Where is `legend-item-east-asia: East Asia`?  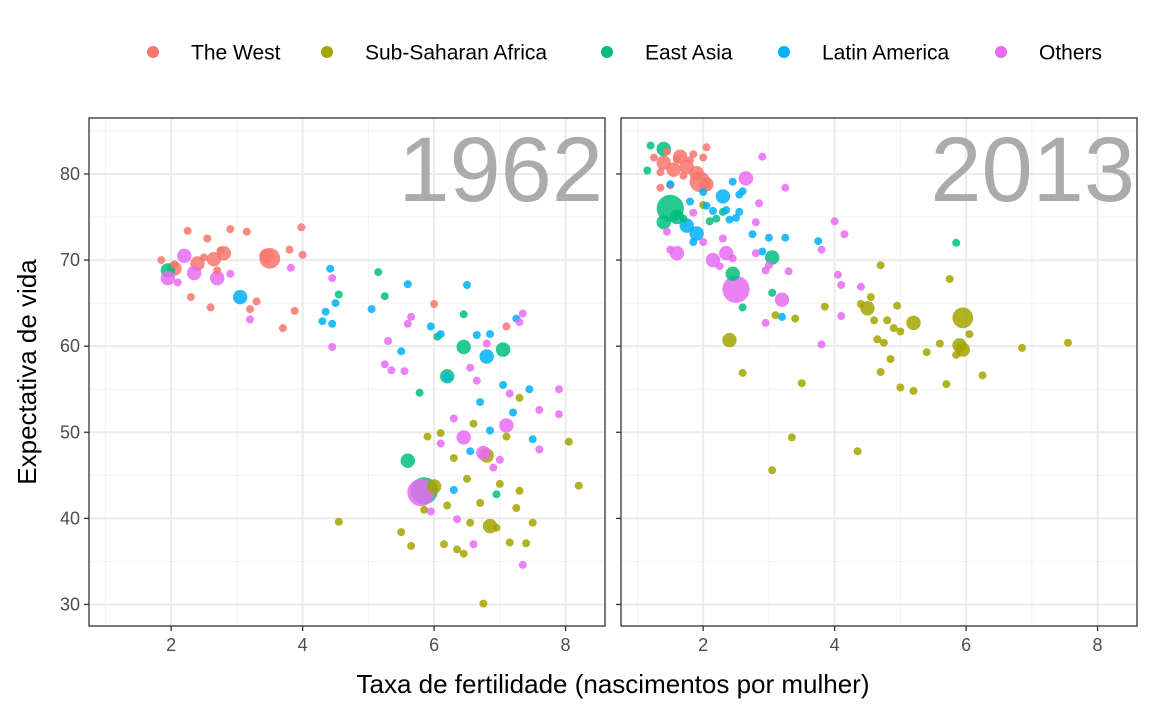 legend-item-east-asia: East Asia is located at coordinates (667, 53).